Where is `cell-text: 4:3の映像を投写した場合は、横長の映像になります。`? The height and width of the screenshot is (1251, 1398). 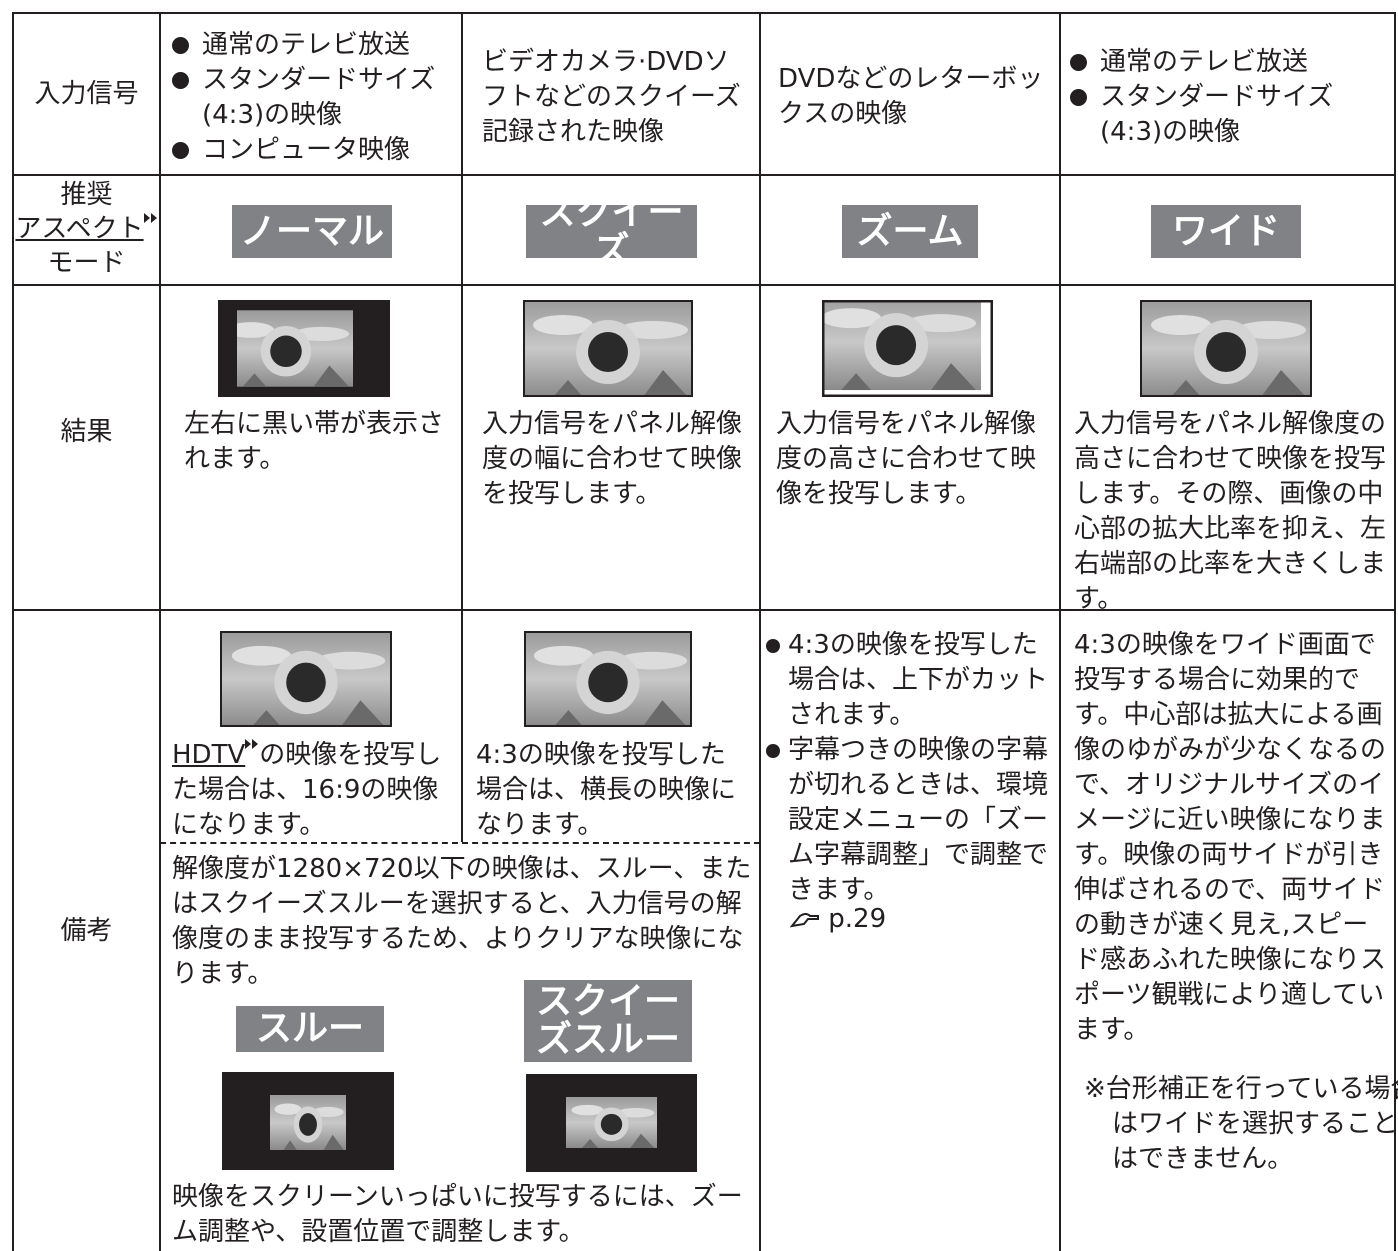 cell-text: 4:3の映像を投写した場合は、横長の映像になります。 is located at coordinates (606, 790).